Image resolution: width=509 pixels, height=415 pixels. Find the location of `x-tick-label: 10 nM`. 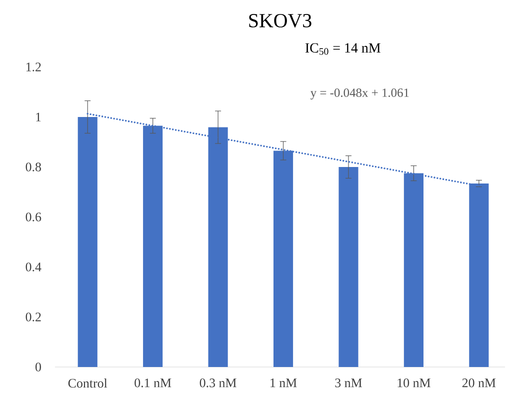

x-tick-label: 10 nM is located at coordinates (414, 383).